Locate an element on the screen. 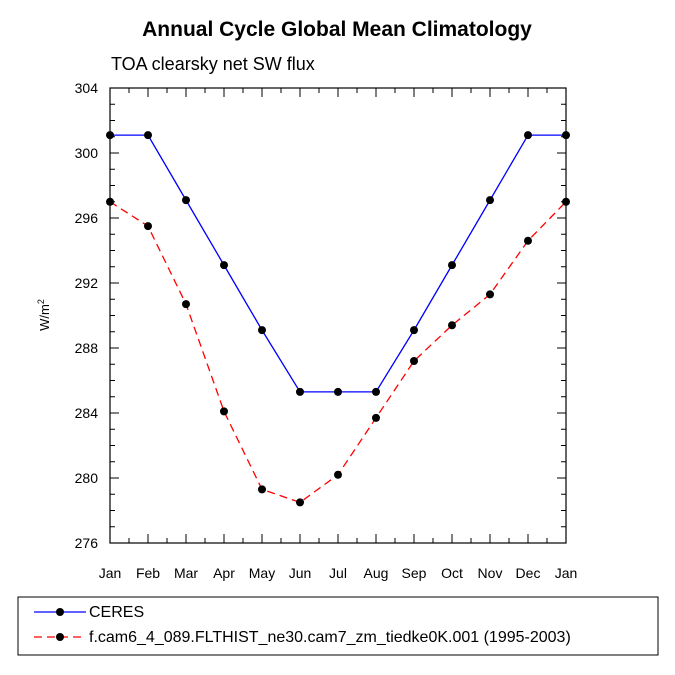  y-tick-label: 288 is located at coordinates (87, 348).